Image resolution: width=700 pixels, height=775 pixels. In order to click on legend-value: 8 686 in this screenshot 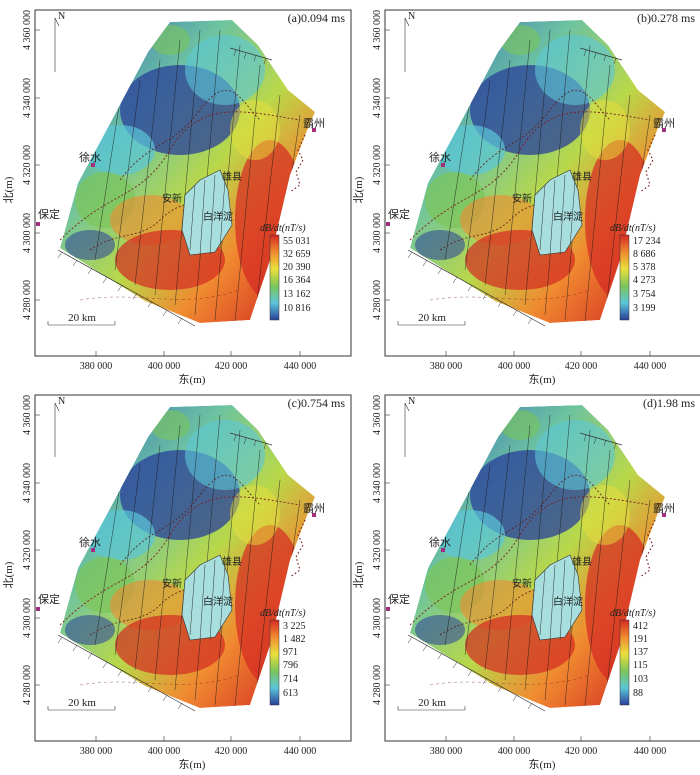, I will do `click(644, 254)`.